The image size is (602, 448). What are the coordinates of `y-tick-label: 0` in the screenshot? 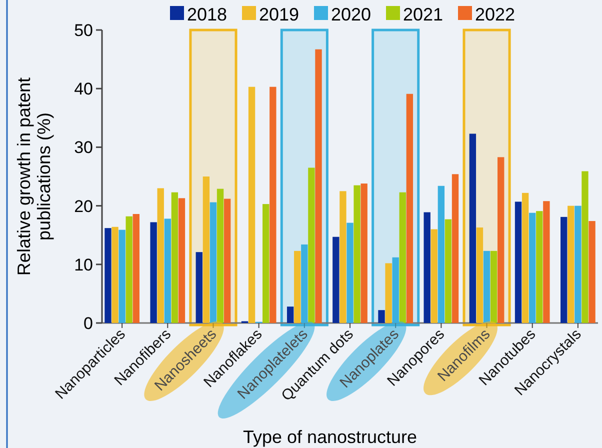 It's located at (88, 323).